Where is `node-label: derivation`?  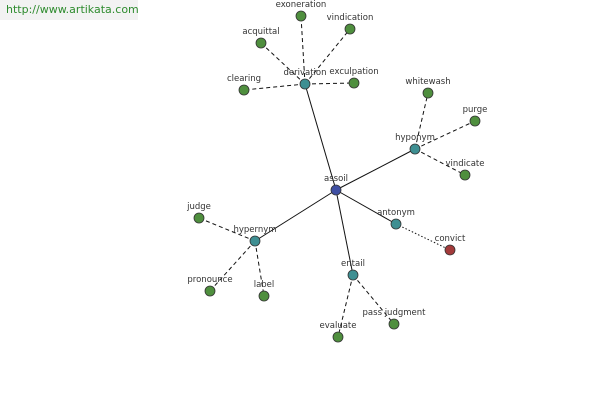 node-label: derivation is located at coordinates (304, 73).